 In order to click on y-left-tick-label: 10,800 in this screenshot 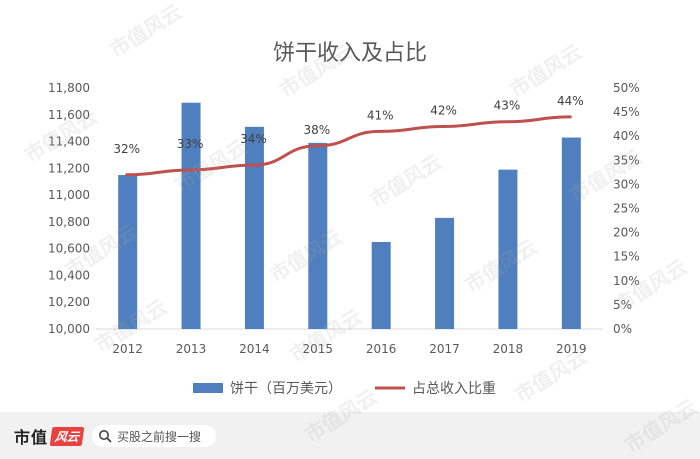, I will do `click(69, 222)`.